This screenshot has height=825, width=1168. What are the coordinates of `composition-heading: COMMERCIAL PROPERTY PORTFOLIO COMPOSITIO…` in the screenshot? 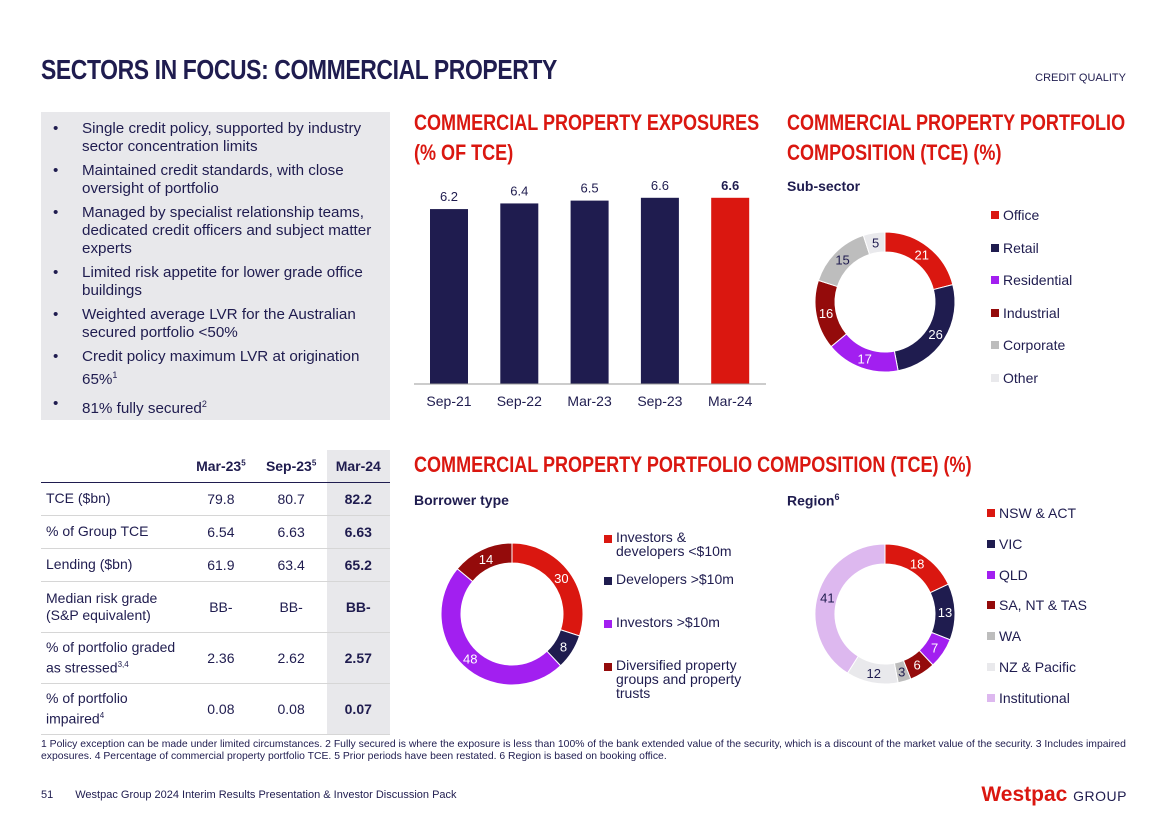 It's located at (693, 464).